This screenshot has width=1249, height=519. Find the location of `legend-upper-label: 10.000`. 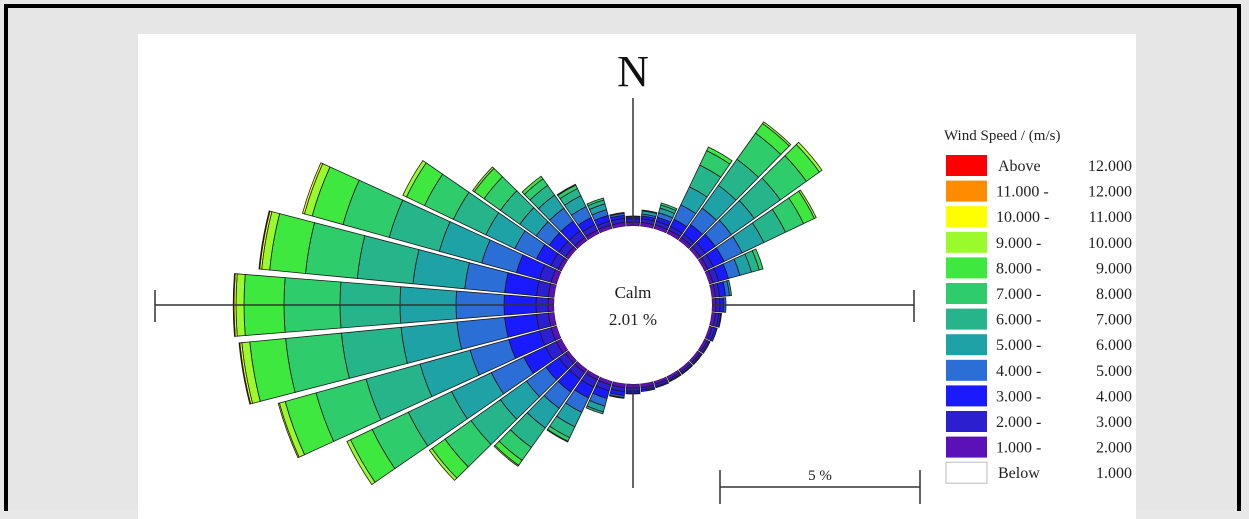

legend-upper-label: 10.000 is located at coordinates (1110, 243).